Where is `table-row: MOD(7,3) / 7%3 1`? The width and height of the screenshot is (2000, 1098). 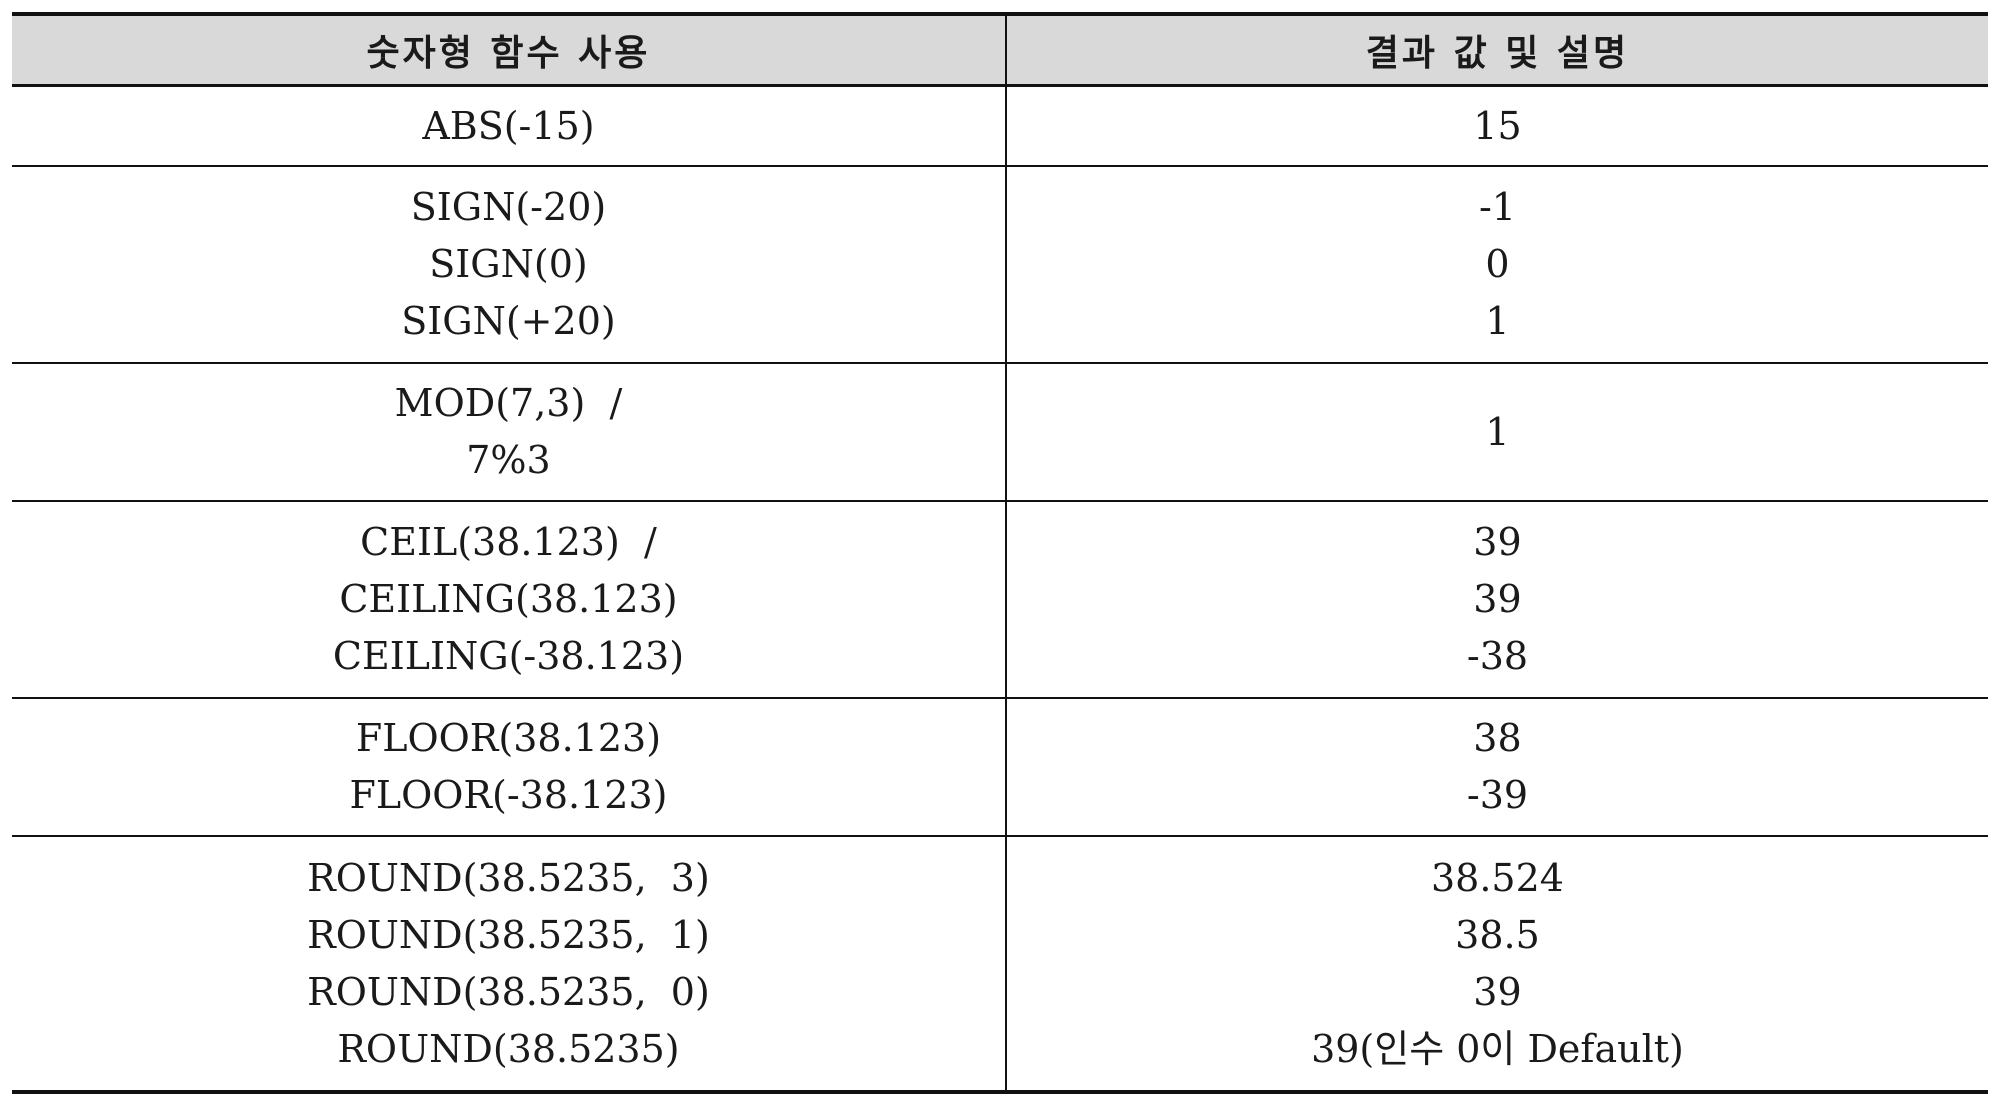
table-row: MOD(7,3) / 7%3 1 is located at coordinates (1000, 432).